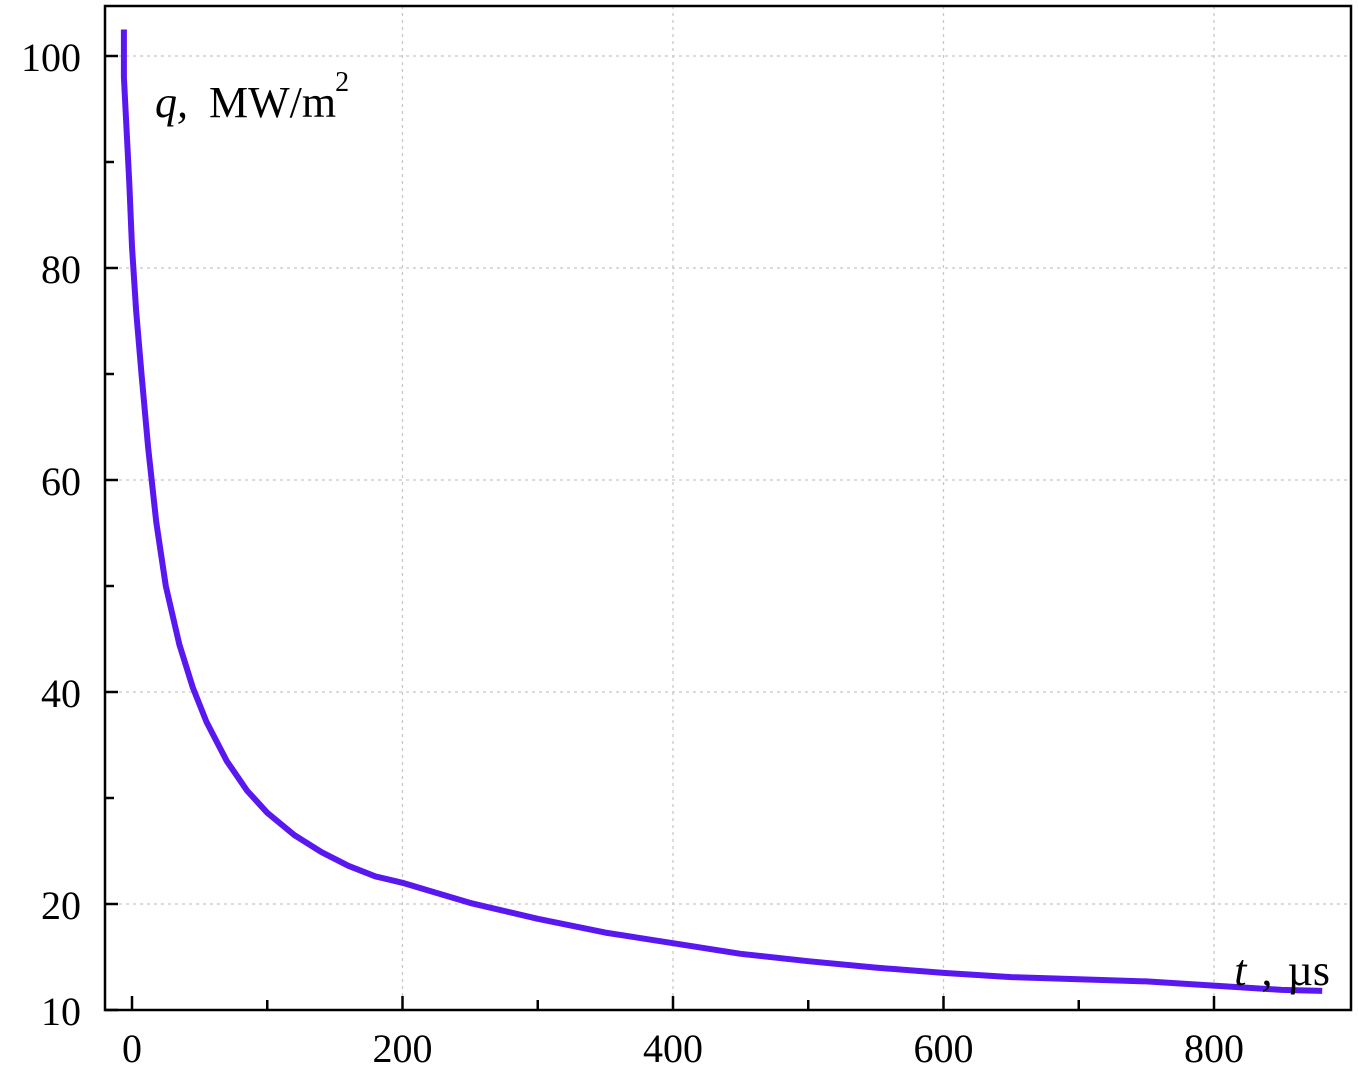 Image resolution: width=1358 pixels, height=1081 pixels. What do you see at coordinates (403, 1048) in the screenshot?
I see `x-tick-label-200: 200` at bounding box center [403, 1048].